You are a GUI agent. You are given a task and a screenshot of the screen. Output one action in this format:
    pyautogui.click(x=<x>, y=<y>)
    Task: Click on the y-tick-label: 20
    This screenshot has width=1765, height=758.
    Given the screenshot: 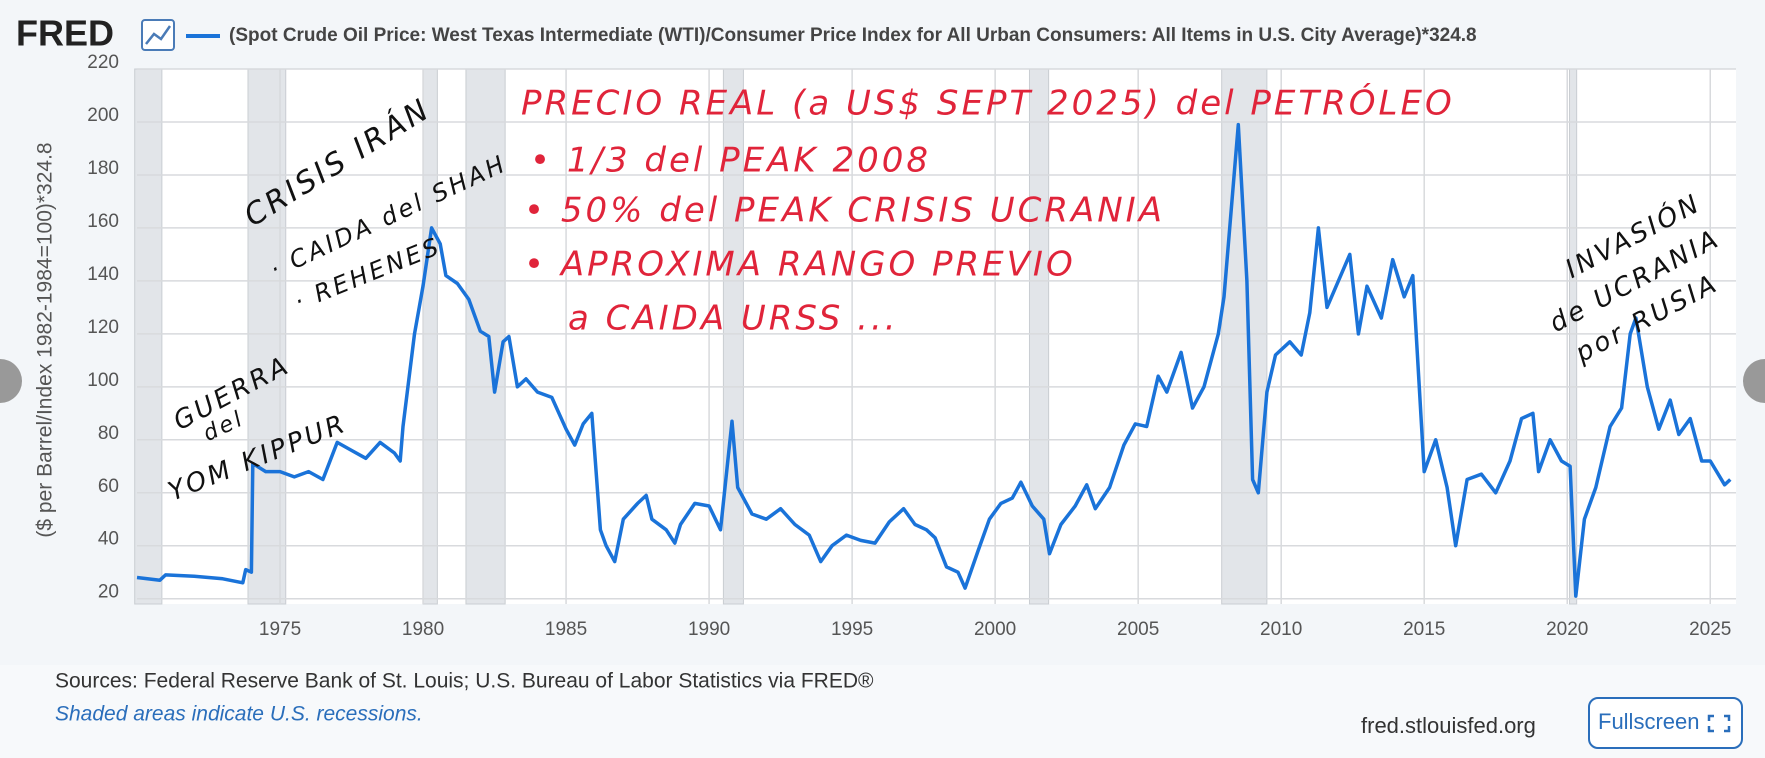 What is the action you would take?
    pyautogui.click(x=108, y=592)
    